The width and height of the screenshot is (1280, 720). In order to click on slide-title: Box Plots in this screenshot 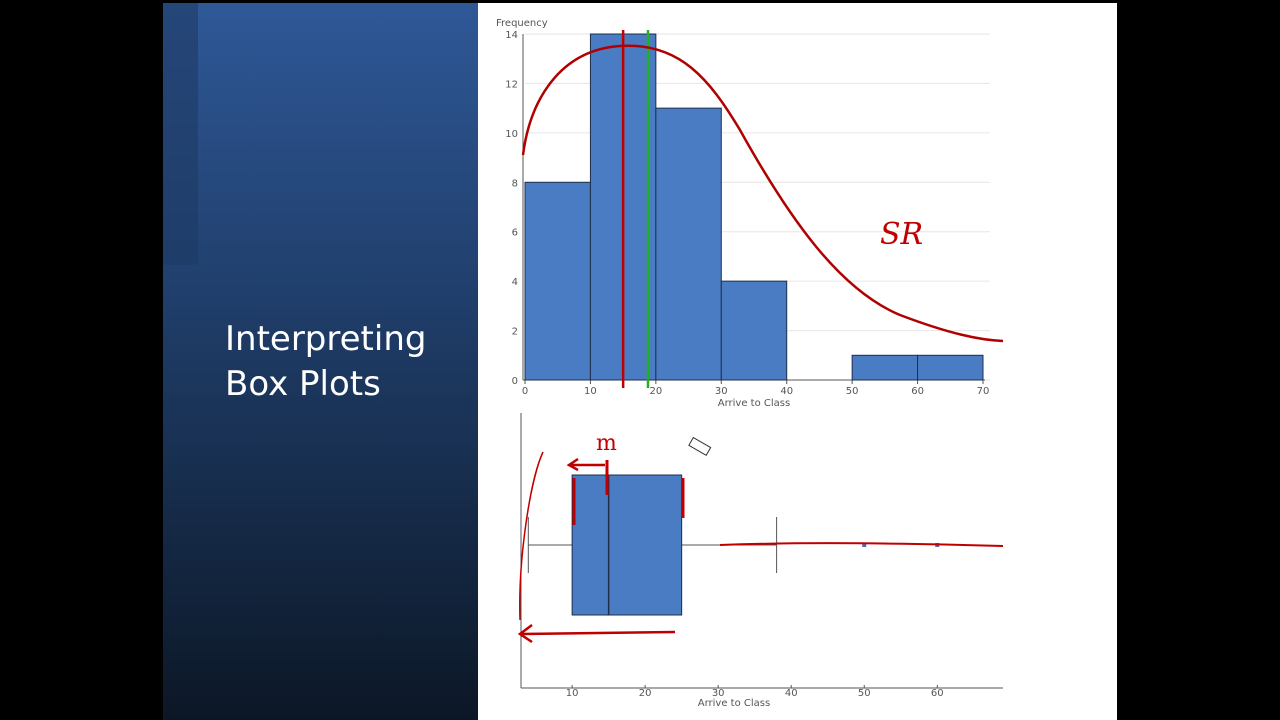, I will do `click(303, 384)`.